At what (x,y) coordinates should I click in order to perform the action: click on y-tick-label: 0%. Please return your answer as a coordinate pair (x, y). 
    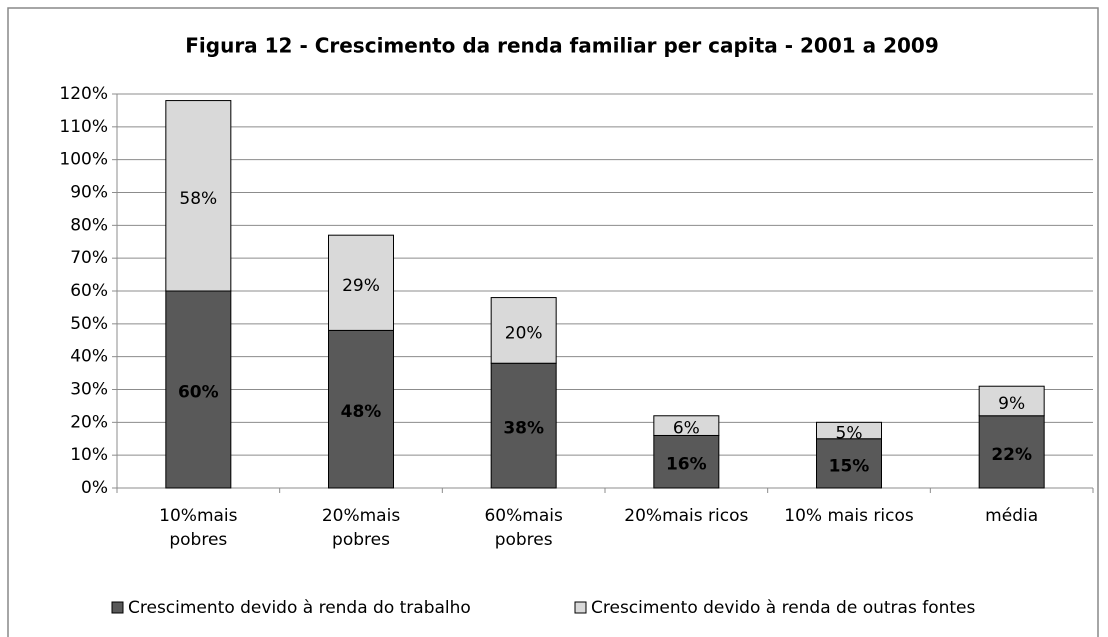
    Looking at the image, I should click on (94, 488).